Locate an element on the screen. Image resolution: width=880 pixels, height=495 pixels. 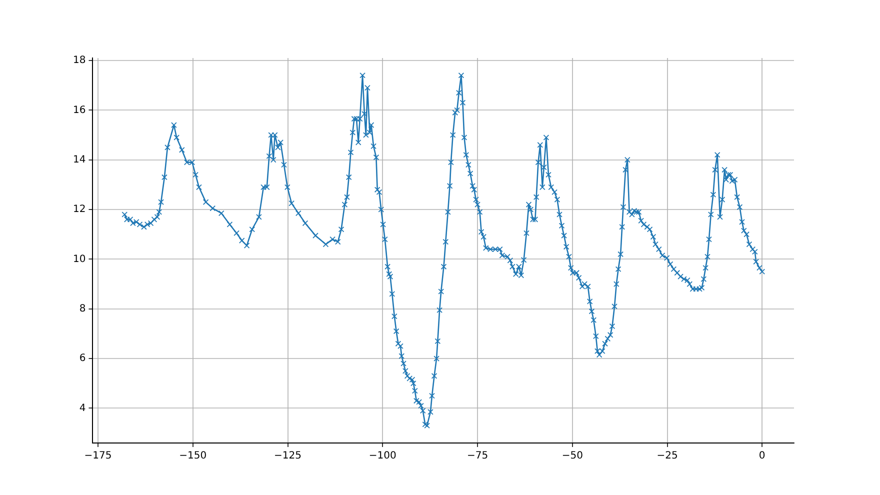
y-tick-label: 4 is located at coordinates (82, 408).